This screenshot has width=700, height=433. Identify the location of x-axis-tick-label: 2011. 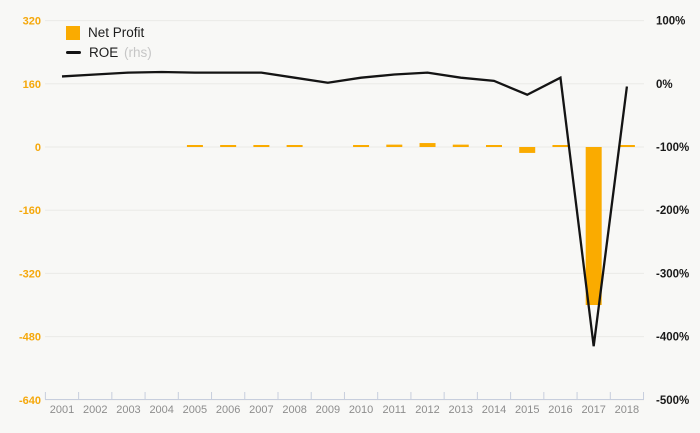
(394, 410).